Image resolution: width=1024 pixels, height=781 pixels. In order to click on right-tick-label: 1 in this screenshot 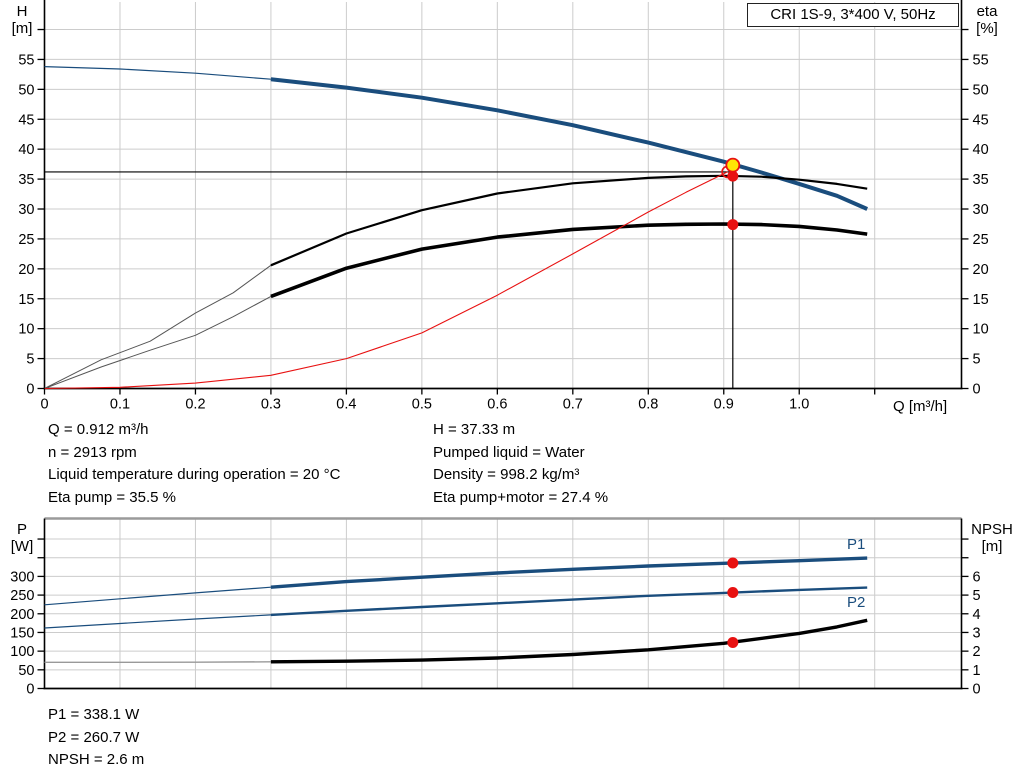, I will do `click(977, 671)`.